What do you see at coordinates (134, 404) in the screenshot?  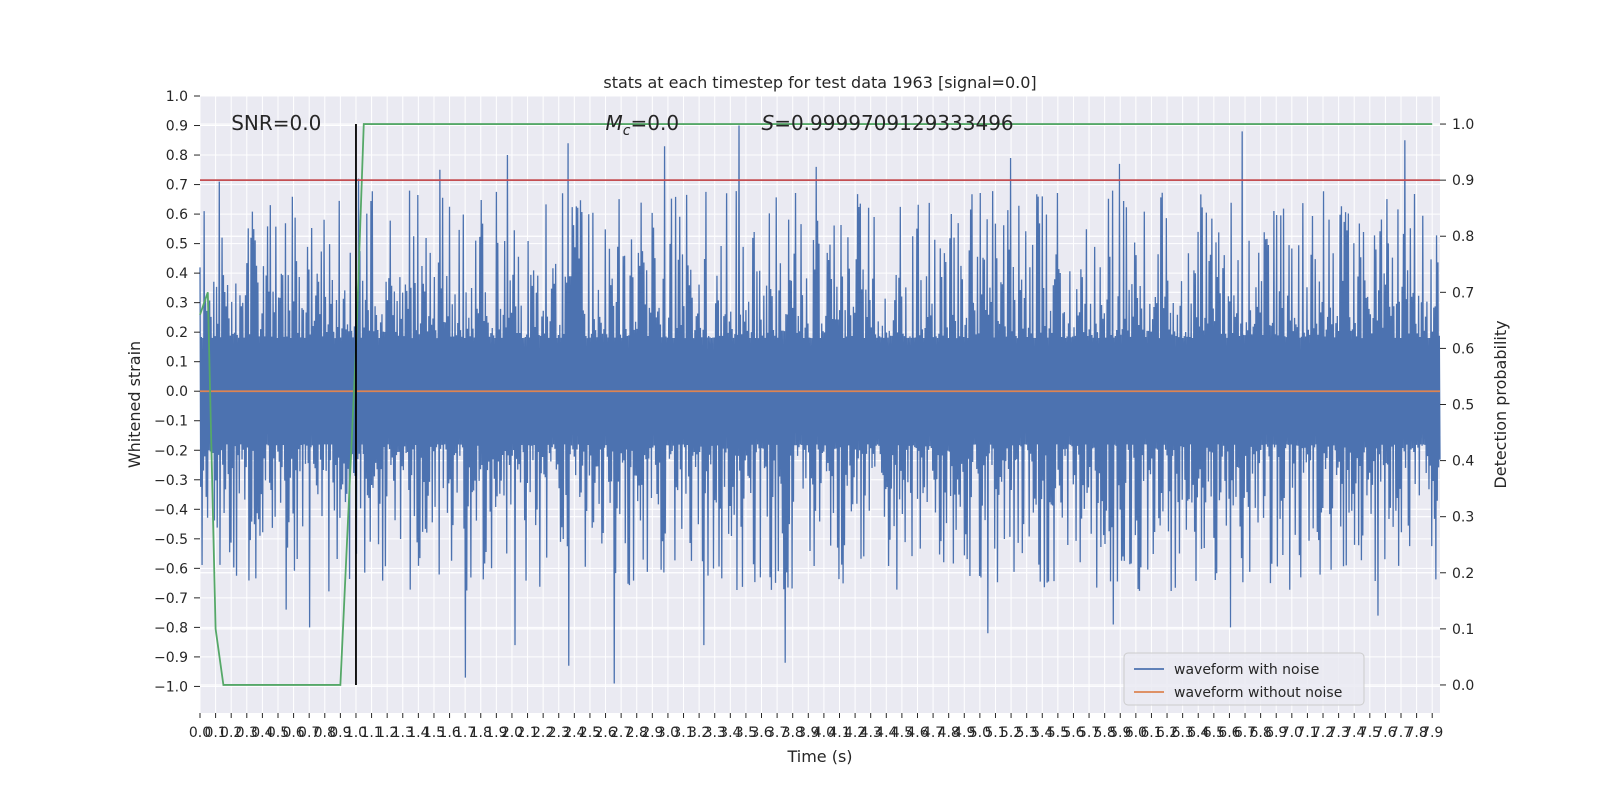 I see `y-axis-title: Whitened strain` at bounding box center [134, 404].